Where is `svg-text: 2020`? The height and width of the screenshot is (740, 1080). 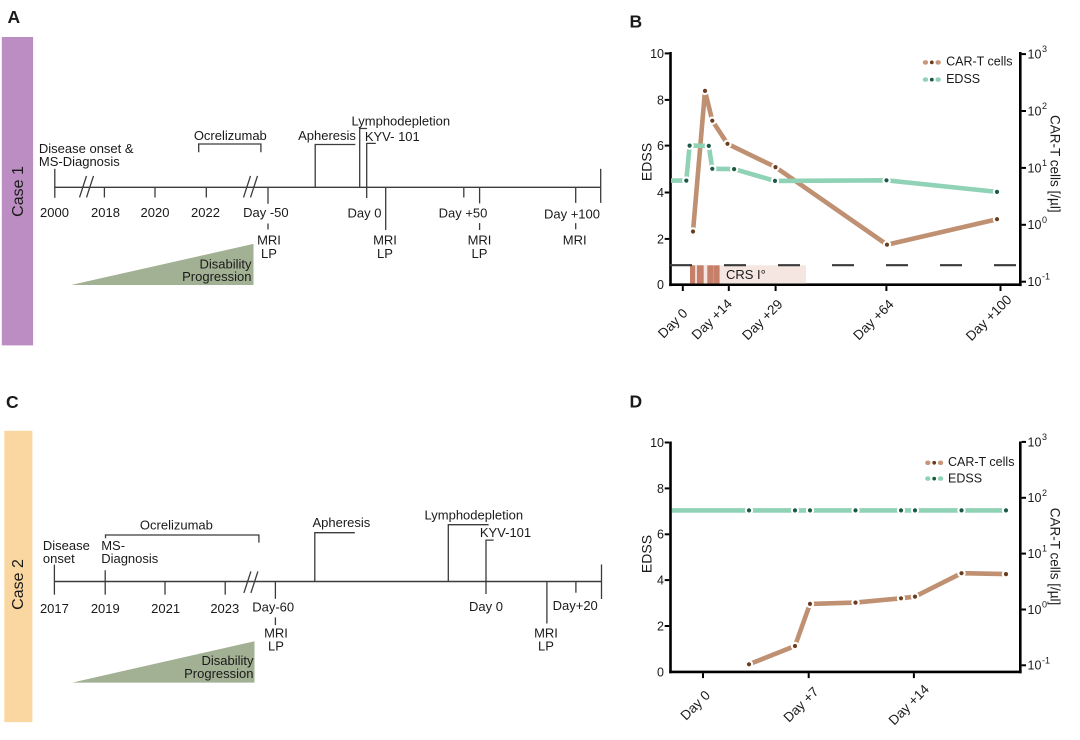 svg-text: 2020 is located at coordinates (155, 212).